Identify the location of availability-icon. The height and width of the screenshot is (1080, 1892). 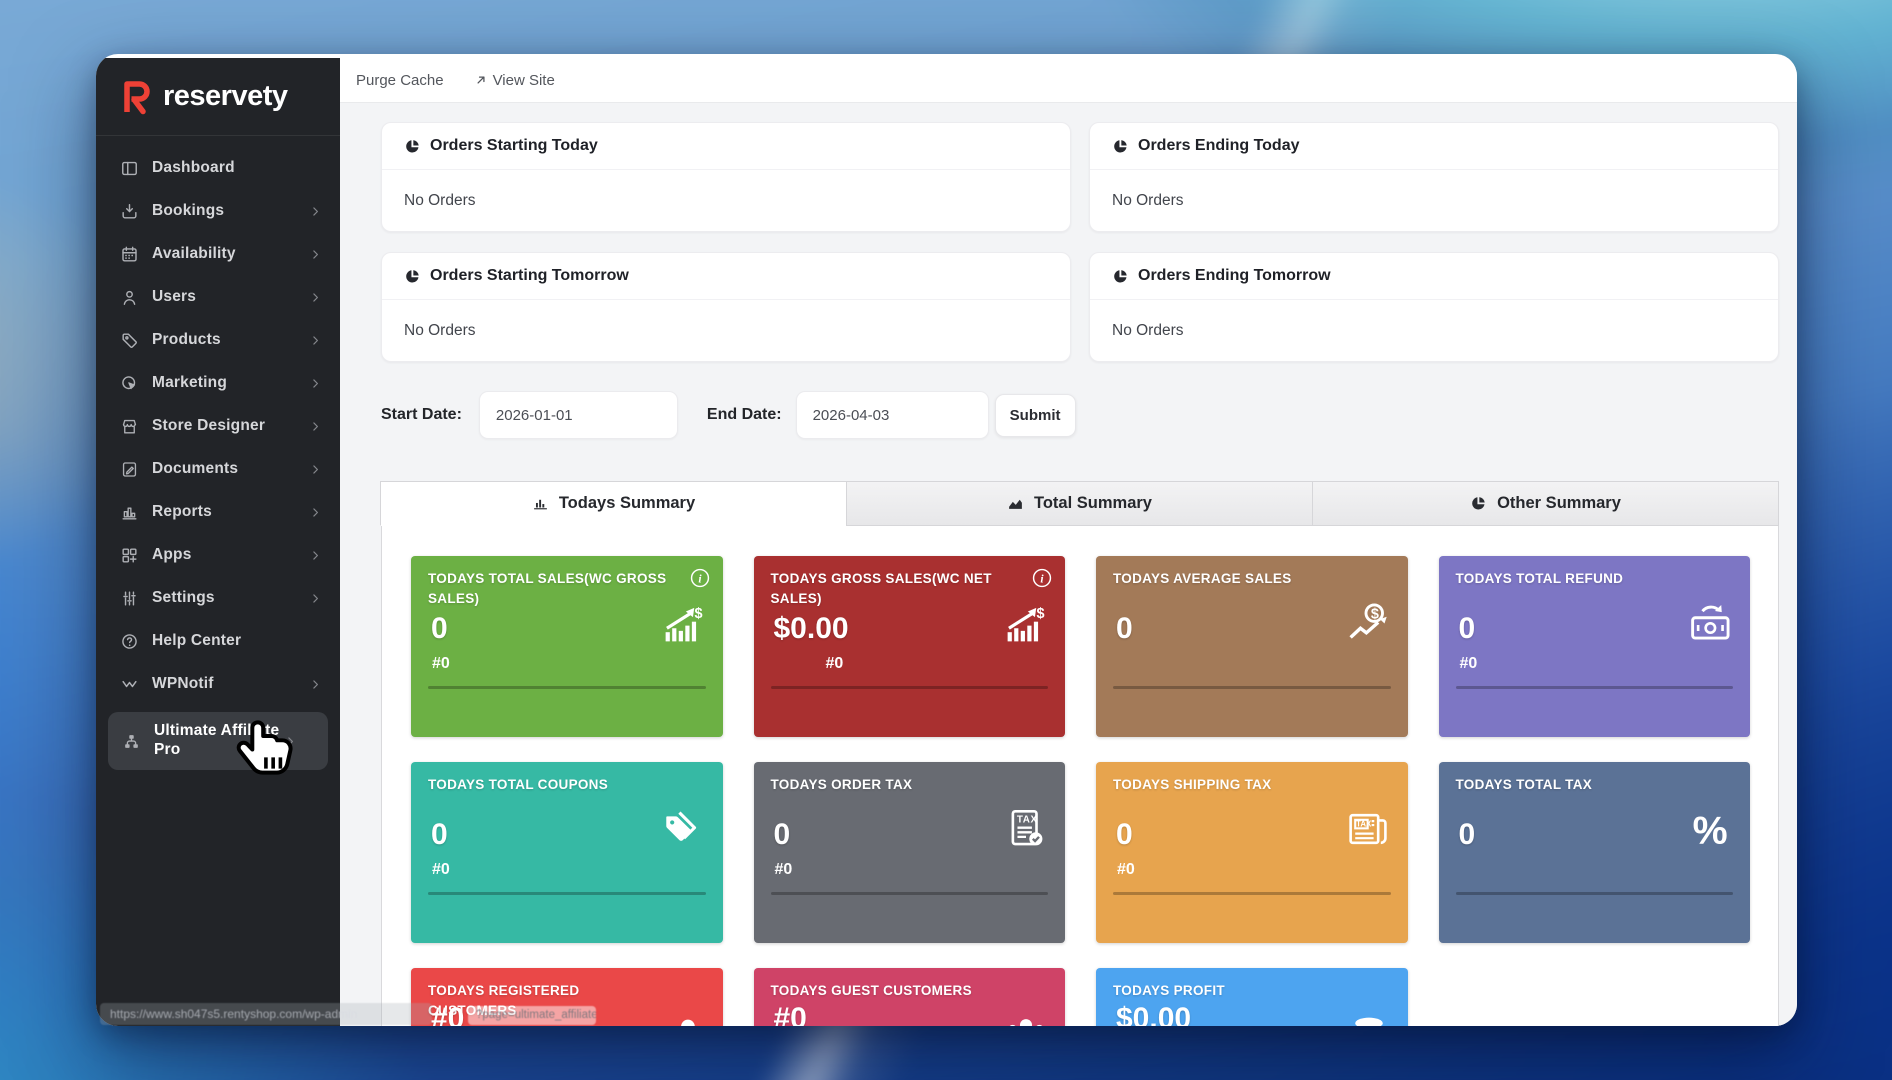
(129, 254).